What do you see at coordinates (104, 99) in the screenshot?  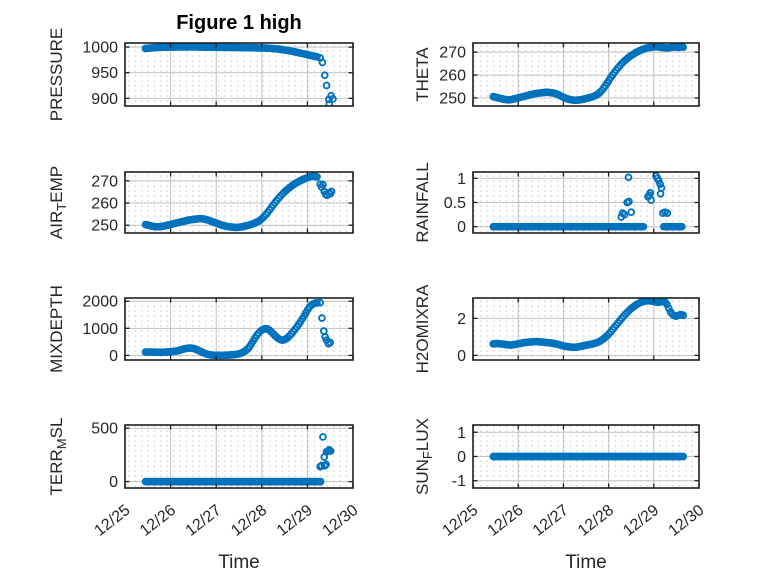 I see `y-tick-label: 900` at bounding box center [104, 99].